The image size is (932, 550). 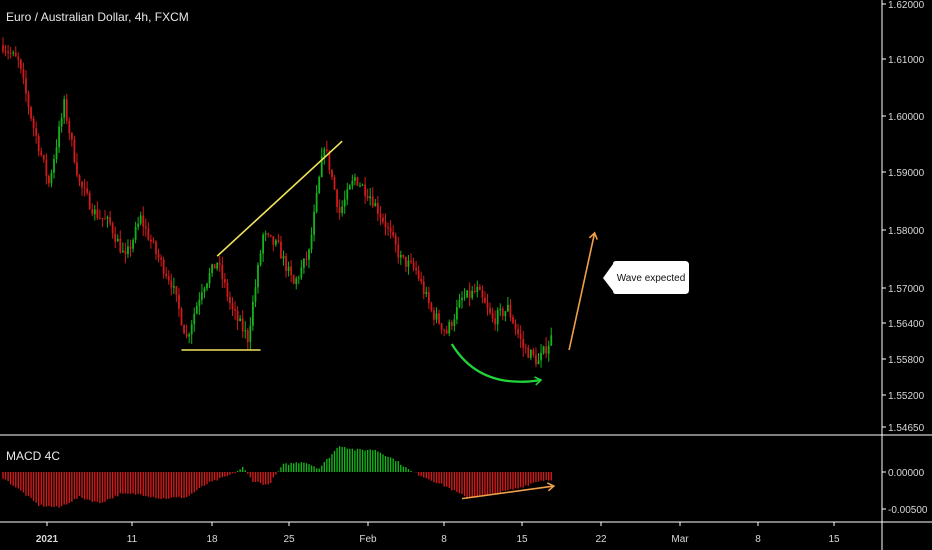 I want to click on callout-wave-expected: Wave expected, so click(x=646, y=277).